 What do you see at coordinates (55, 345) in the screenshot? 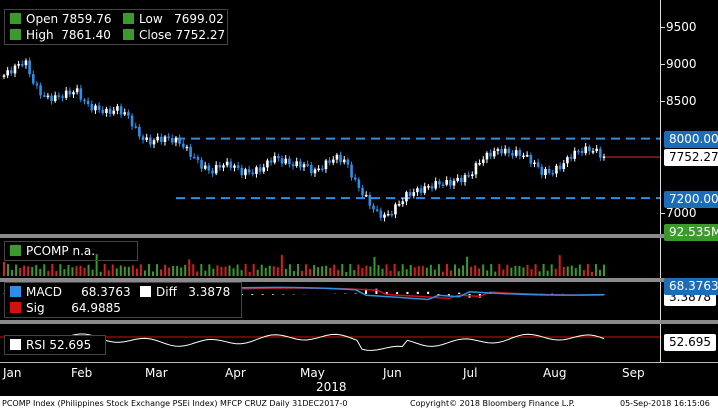
I see `rsi-legend: RSI 52.695` at bounding box center [55, 345].